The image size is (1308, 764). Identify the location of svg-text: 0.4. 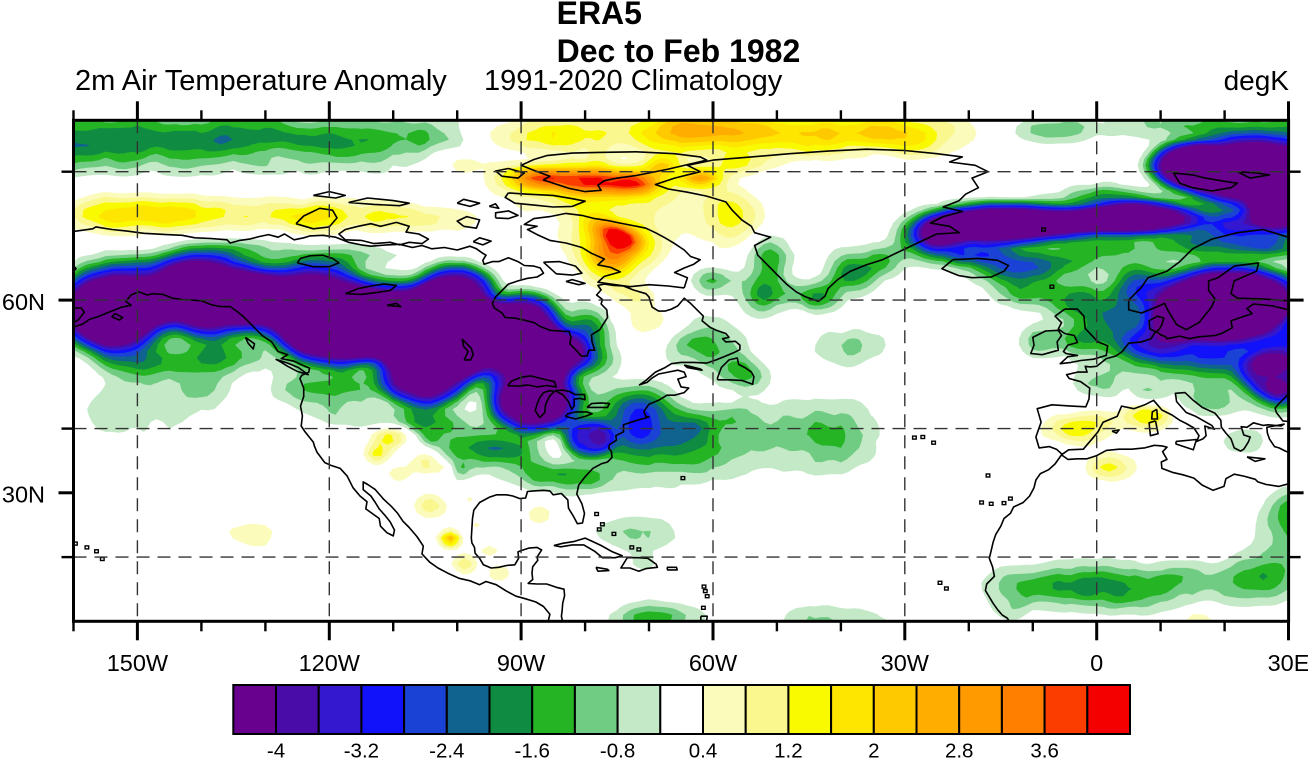
(703, 751).